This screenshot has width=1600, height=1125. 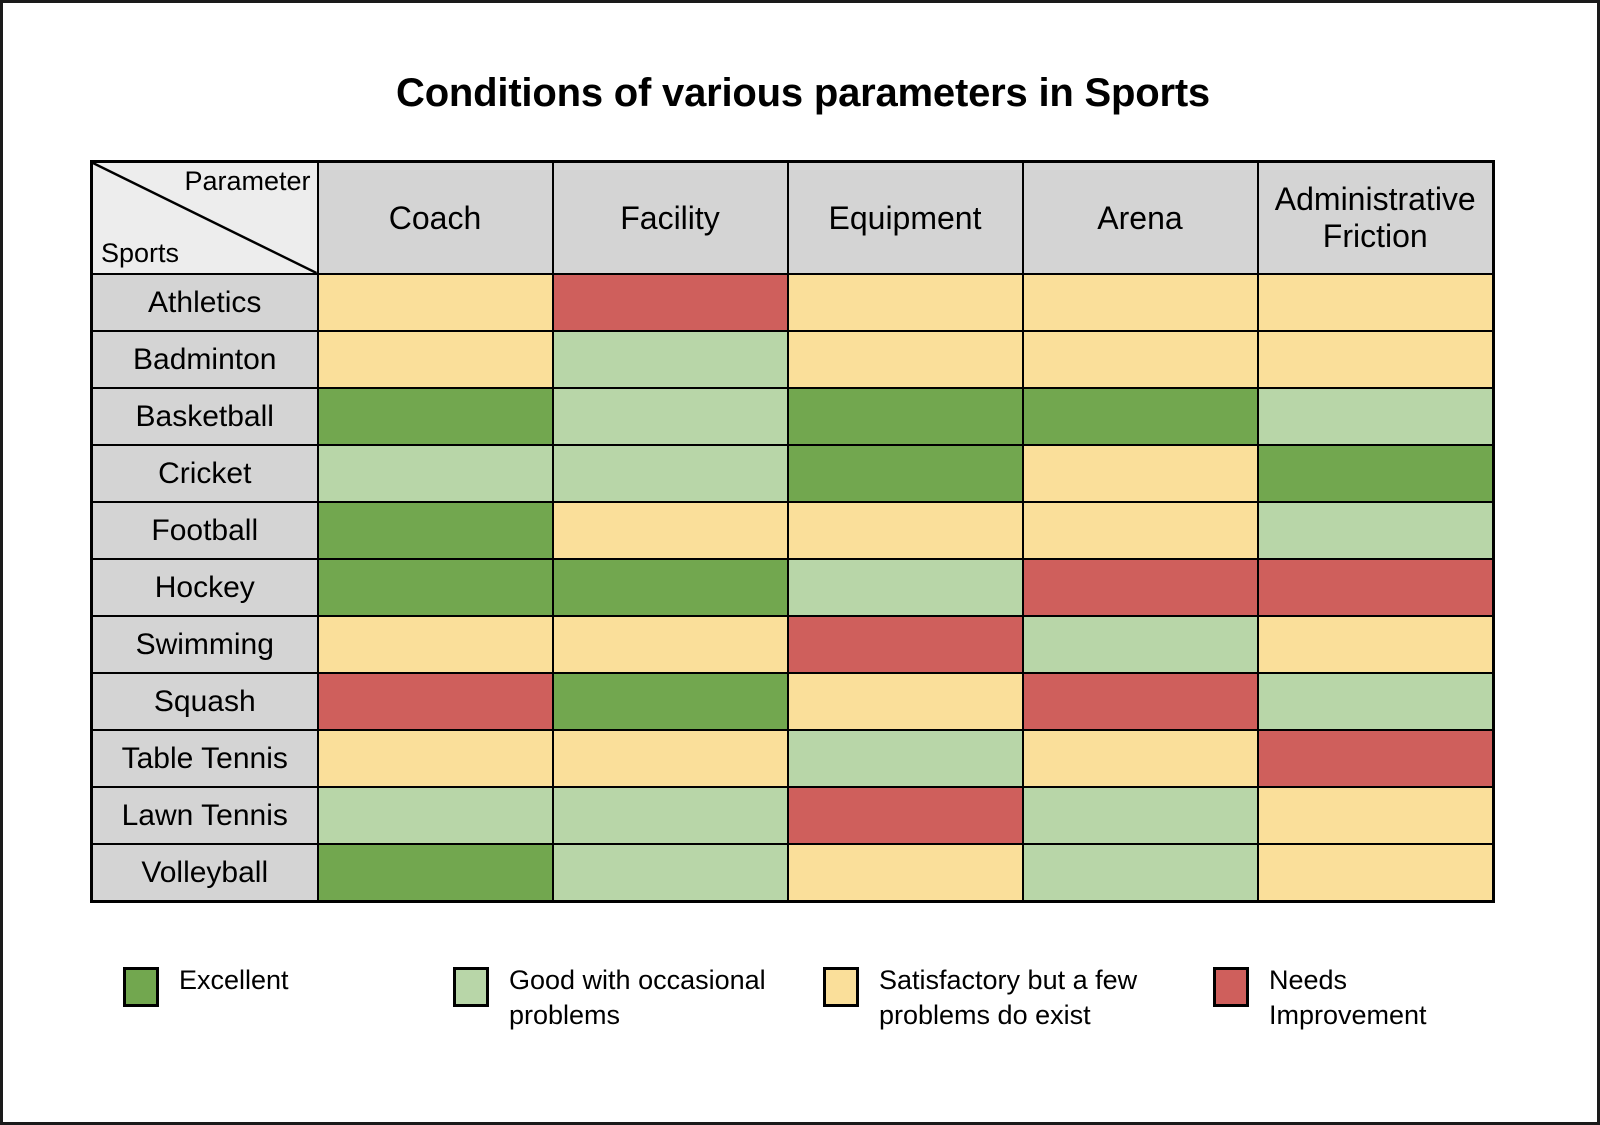 I want to click on cell-football-facility, so click(x=670, y=530).